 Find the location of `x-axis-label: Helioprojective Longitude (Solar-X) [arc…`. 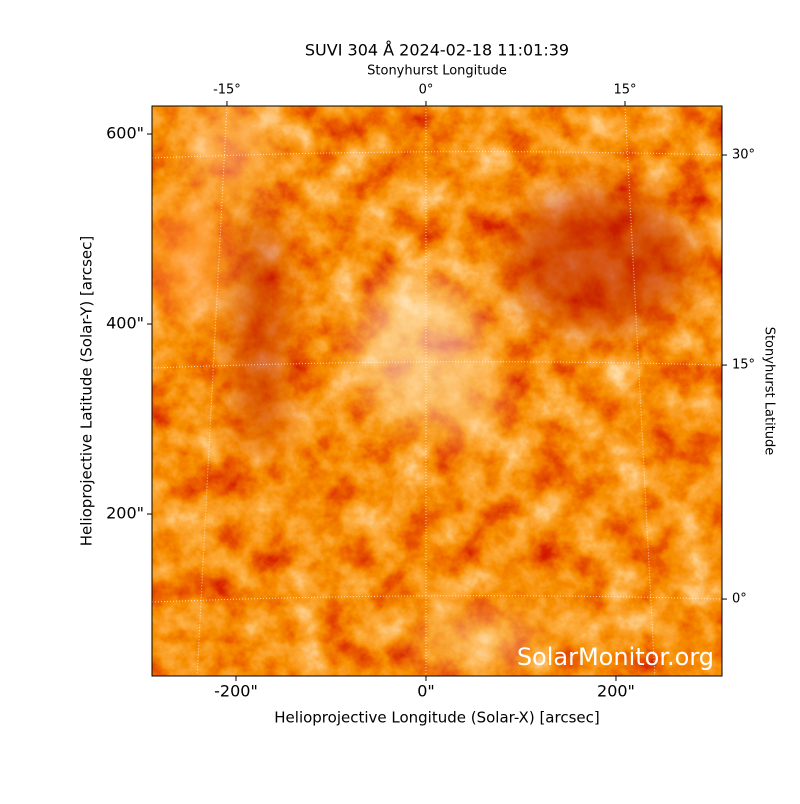

x-axis-label: Helioprojective Longitude (Solar-X) [arc… is located at coordinates (436, 718).